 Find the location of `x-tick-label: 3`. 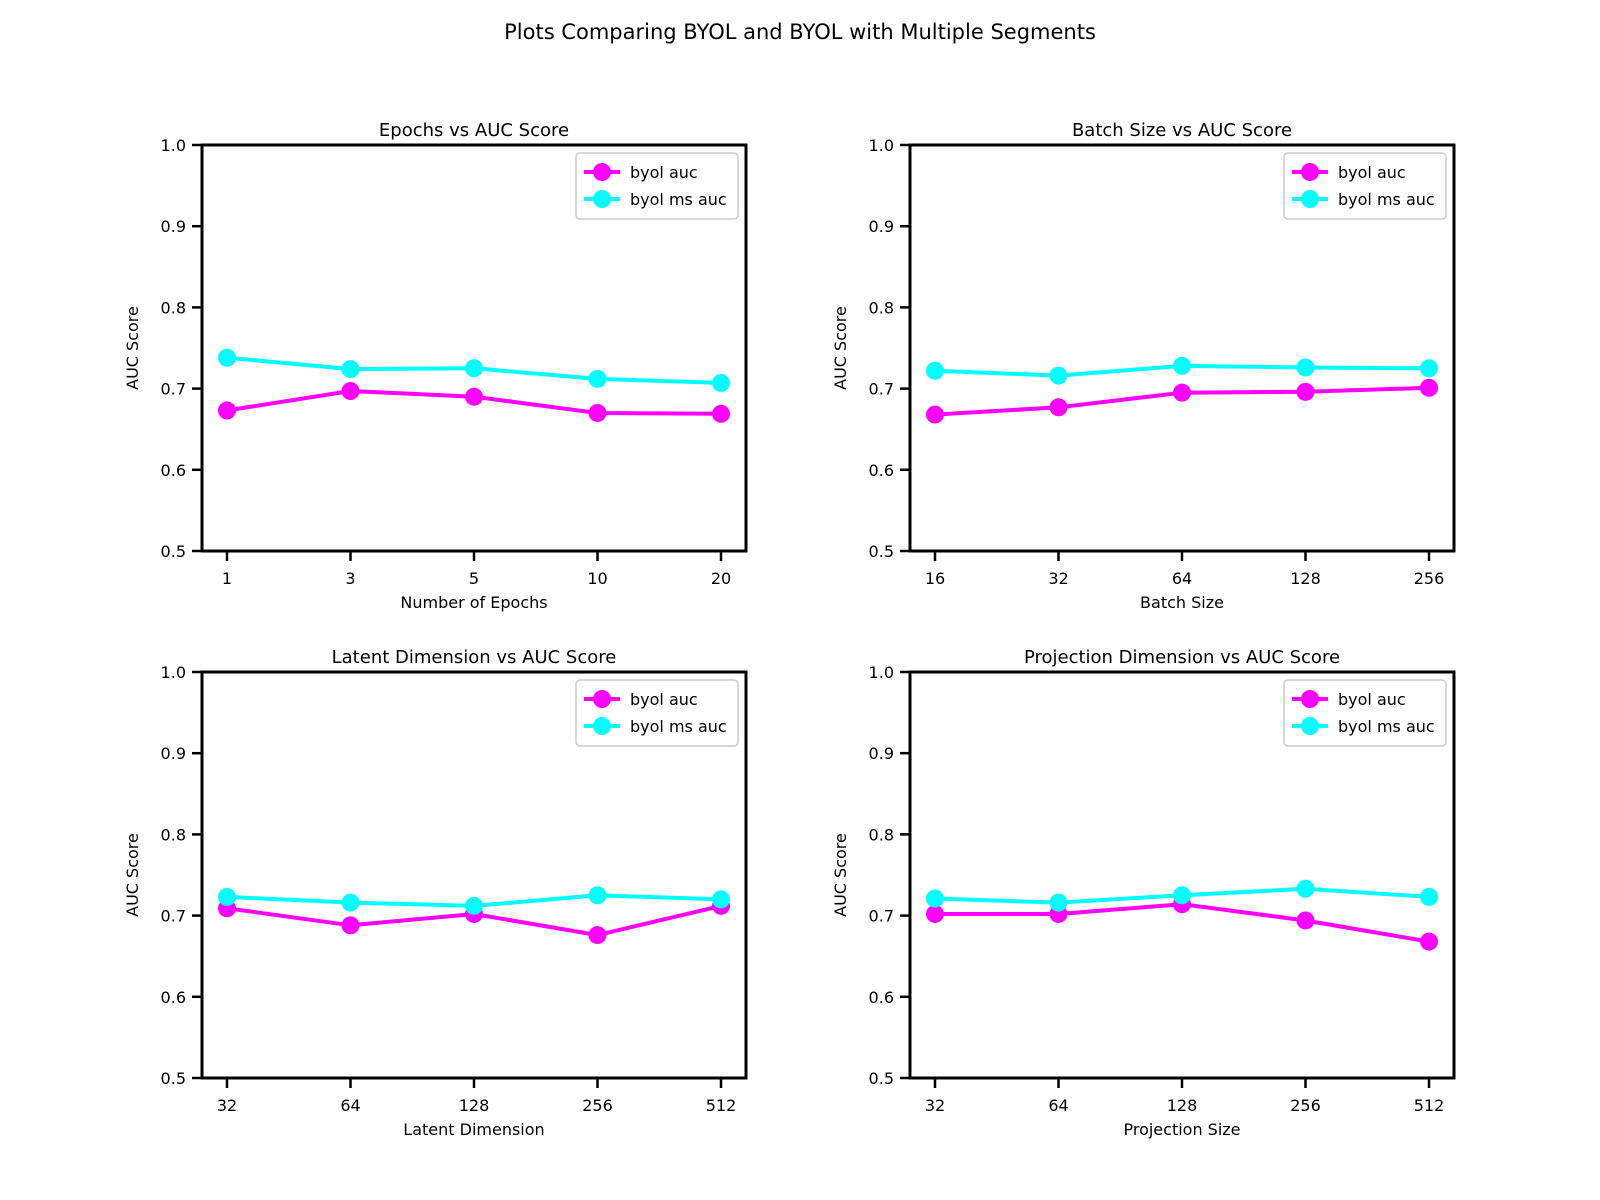

x-tick-label: 3 is located at coordinates (350, 578).